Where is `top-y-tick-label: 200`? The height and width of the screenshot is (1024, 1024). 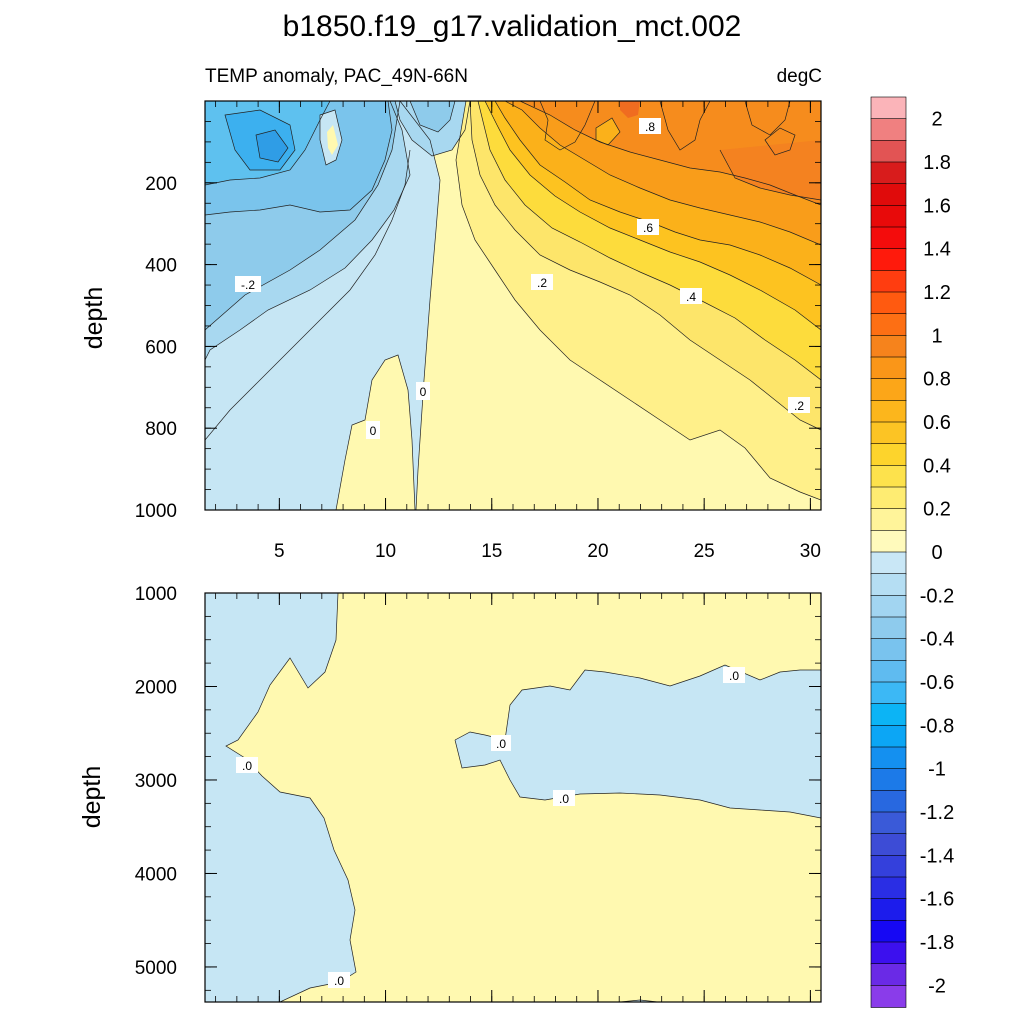
top-y-tick-label: 200 is located at coordinates (161, 184).